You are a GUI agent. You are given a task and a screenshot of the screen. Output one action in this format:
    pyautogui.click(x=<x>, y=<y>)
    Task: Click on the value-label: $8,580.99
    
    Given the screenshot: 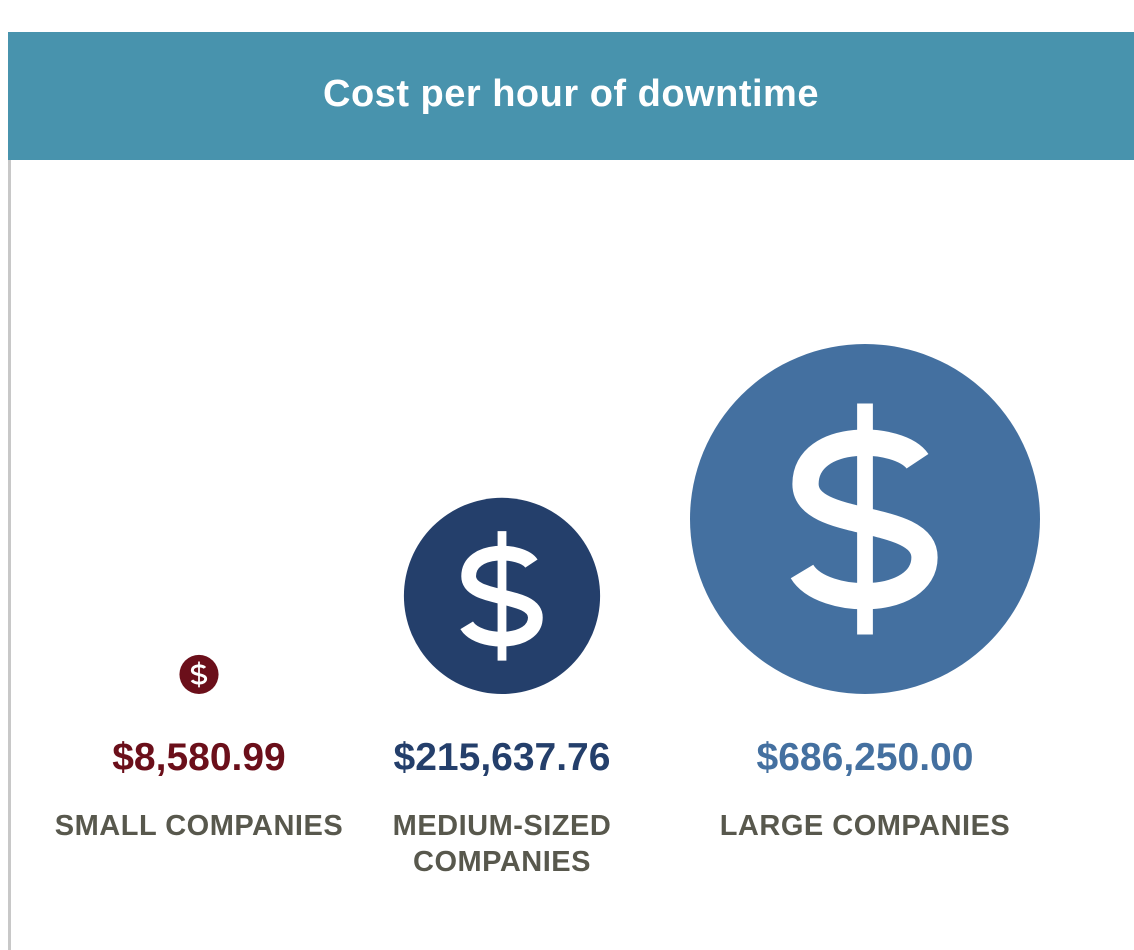 What is the action you would take?
    pyautogui.click(x=199, y=757)
    